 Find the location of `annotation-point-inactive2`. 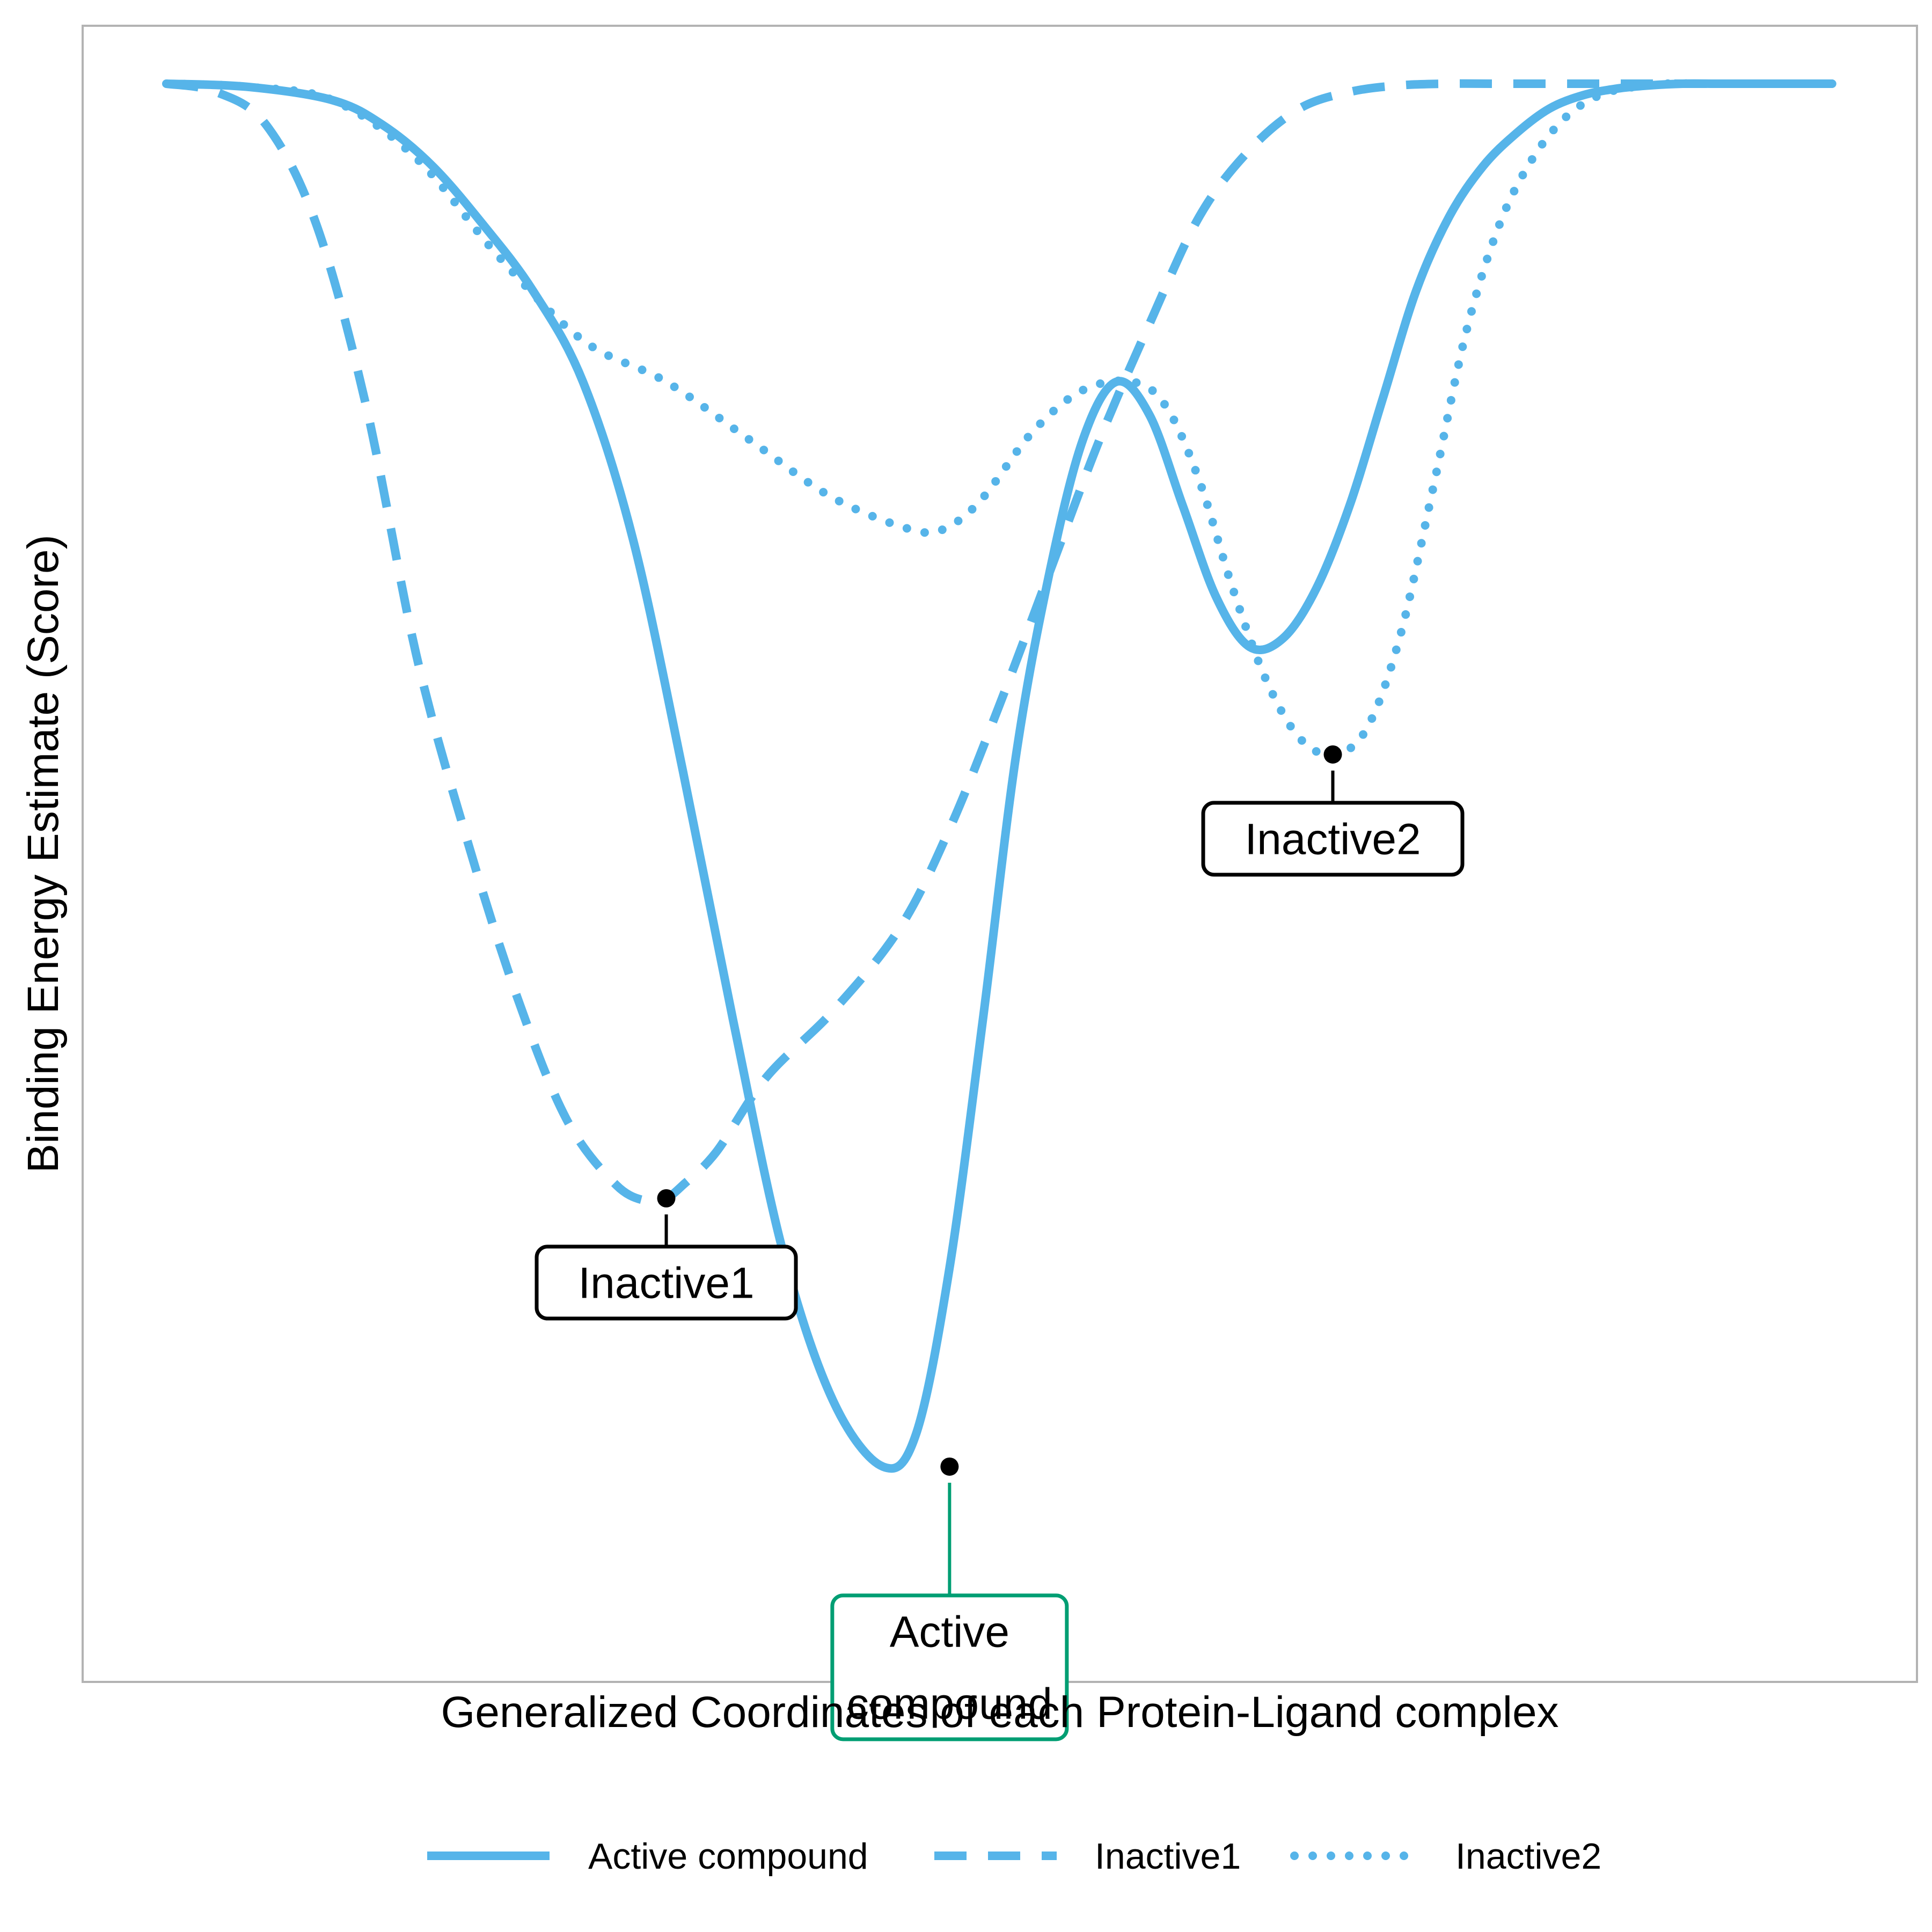

annotation-point-inactive2 is located at coordinates (1332, 754).